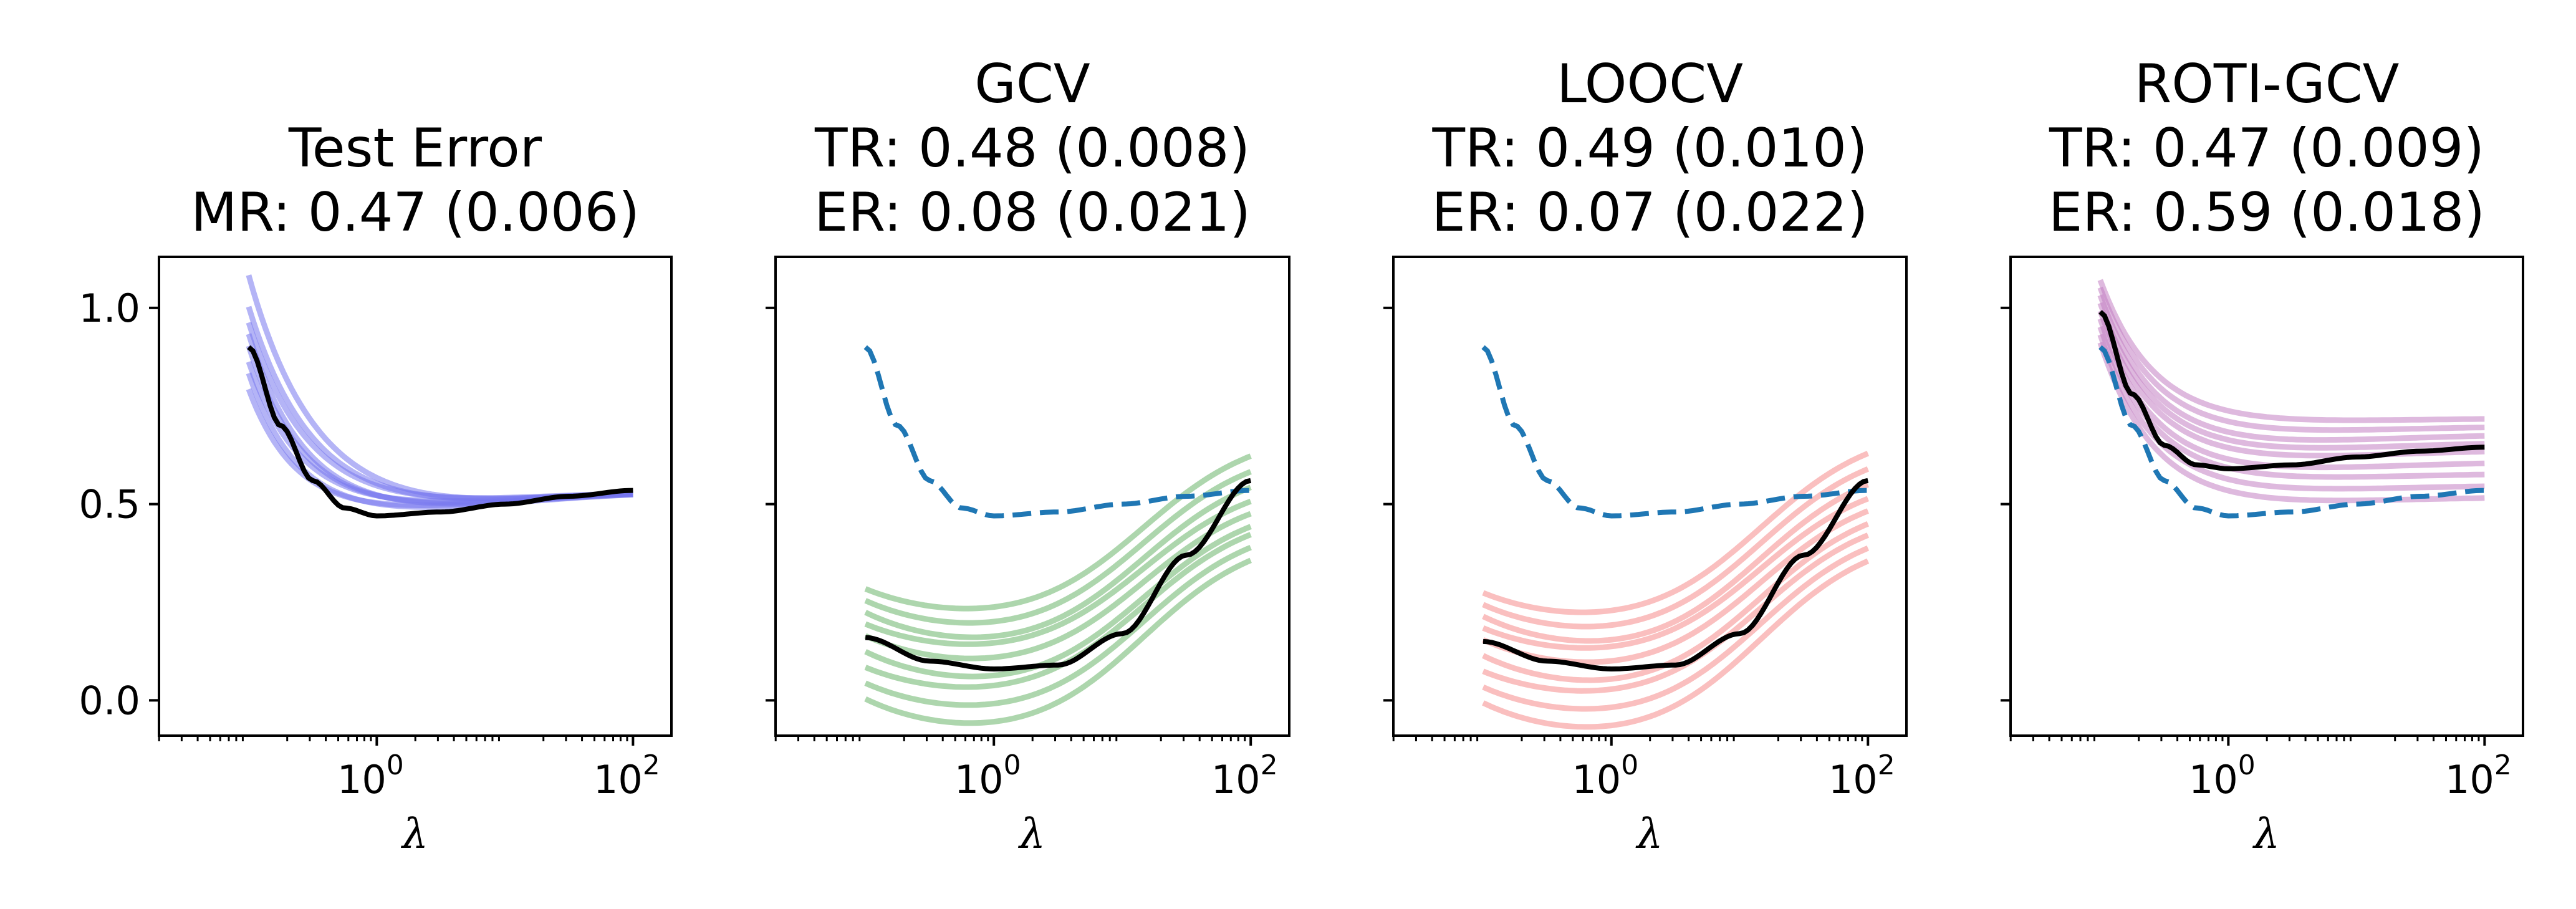  I want to click on y-tick-label: 0.5, so click(109, 504).